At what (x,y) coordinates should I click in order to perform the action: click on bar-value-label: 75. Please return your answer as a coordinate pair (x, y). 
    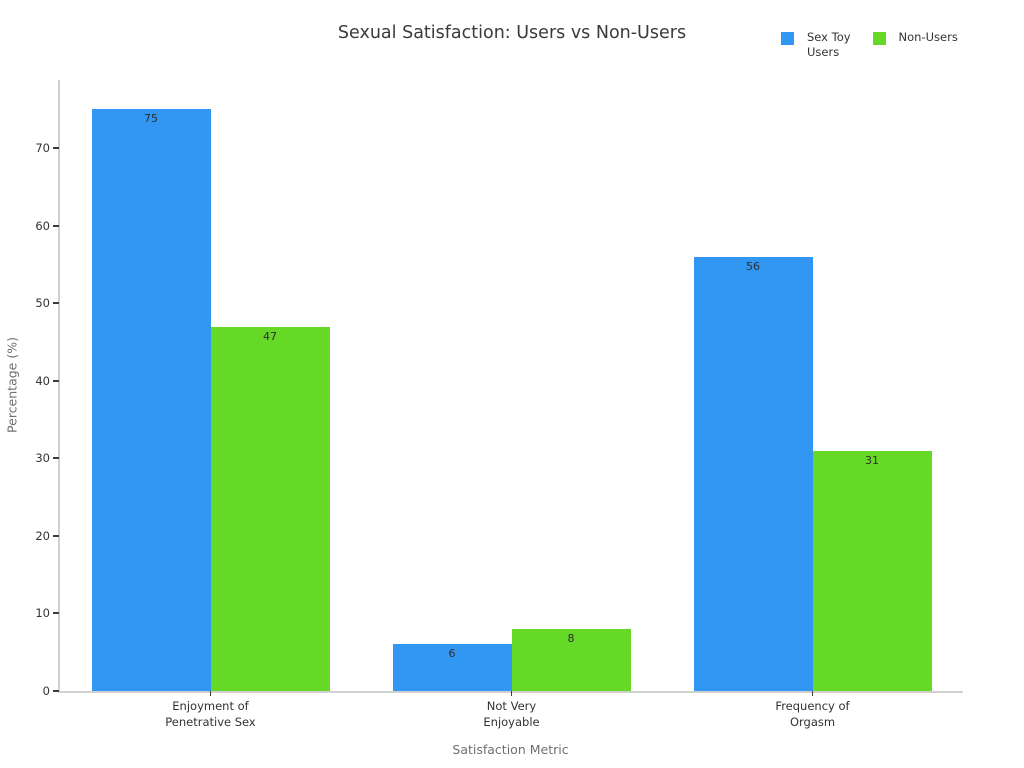
    Looking at the image, I should click on (151, 119).